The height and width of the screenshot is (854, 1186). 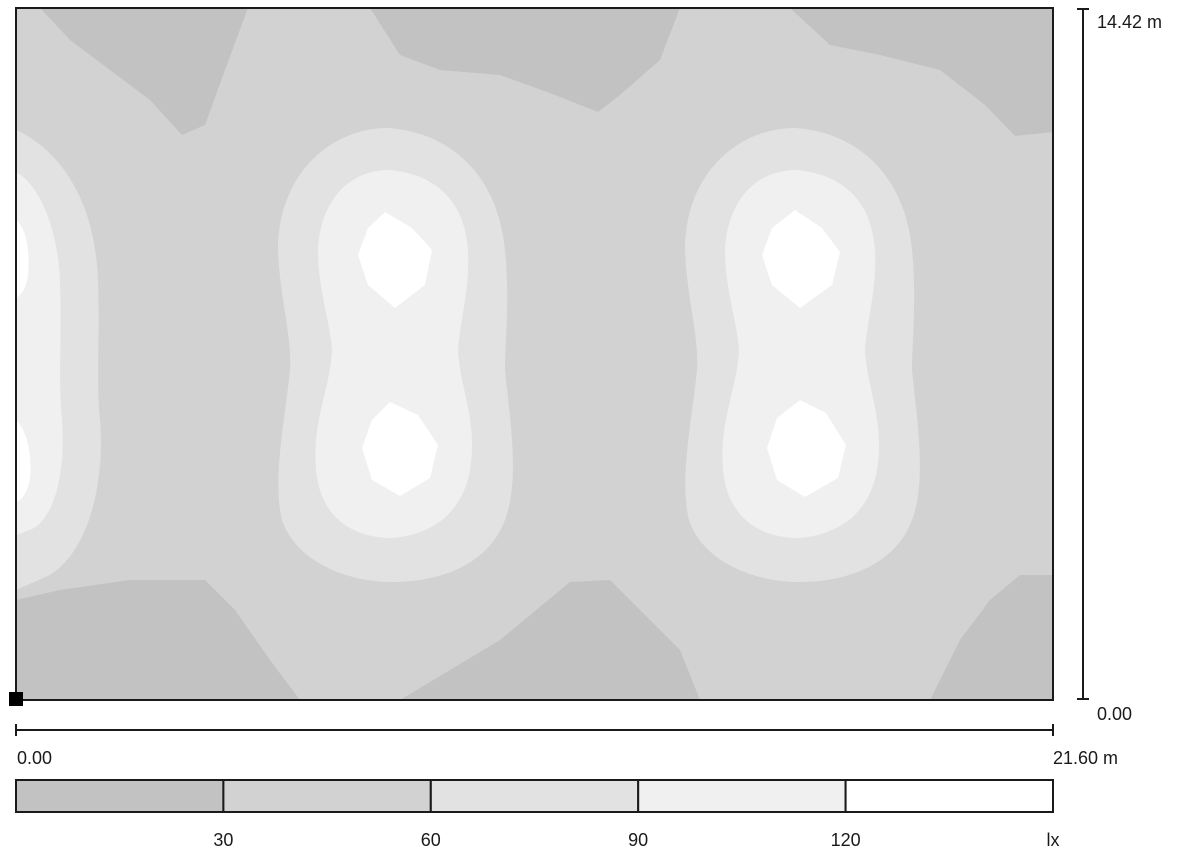 What do you see at coordinates (1129, 22) in the screenshot?
I see `height-label: 14.42 m` at bounding box center [1129, 22].